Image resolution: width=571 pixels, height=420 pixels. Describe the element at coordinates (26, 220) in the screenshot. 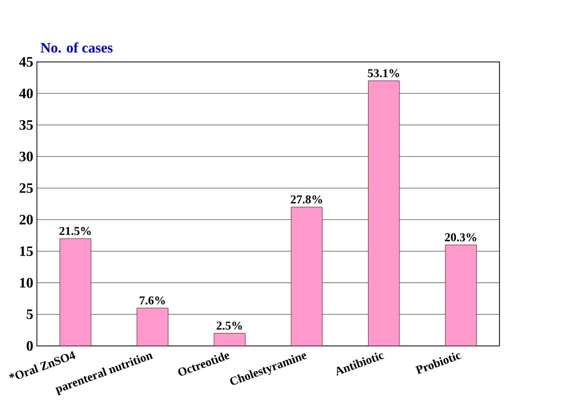

I see `y-tick-label: 20` at that location.